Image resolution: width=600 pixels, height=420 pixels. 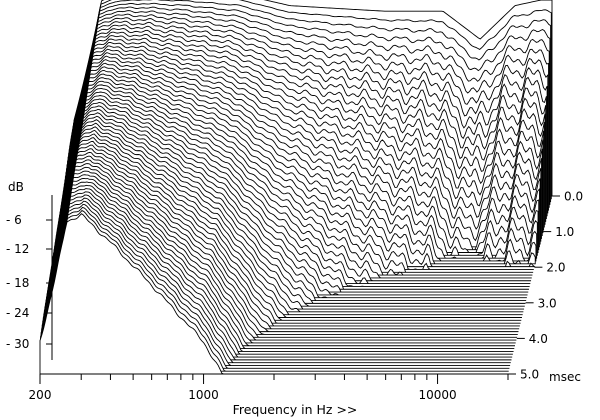 I want to click on y-tick-label: - 6, so click(x=14, y=220).